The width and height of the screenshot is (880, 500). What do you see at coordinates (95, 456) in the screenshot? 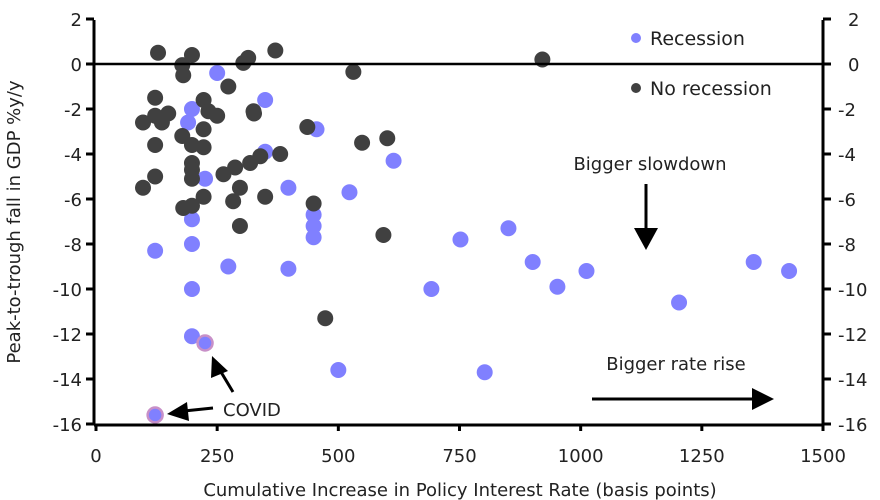
I see `x-tick-label: 0` at bounding box center [95, 456].